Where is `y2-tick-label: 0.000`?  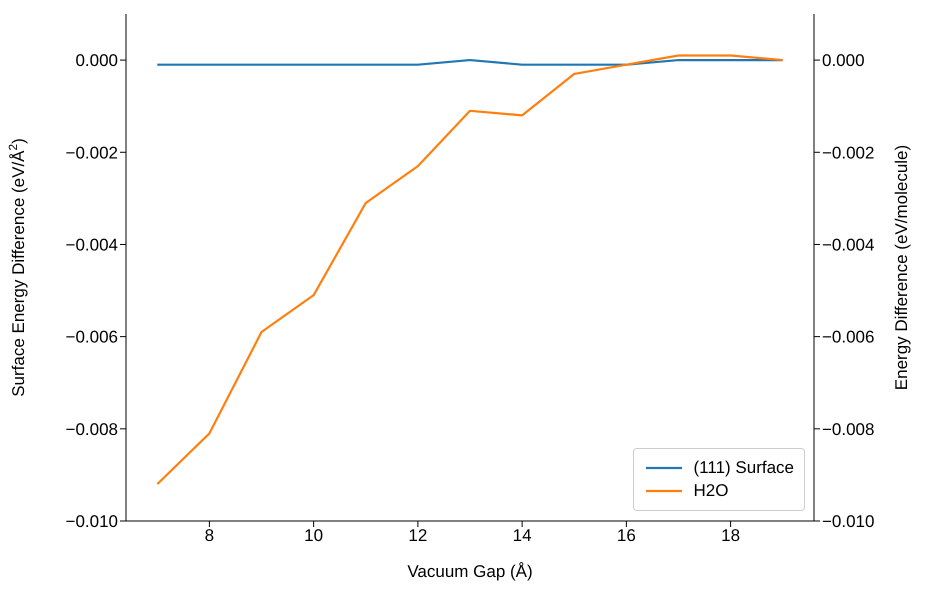
y2-tick-label: 0.000 is located at coordinates (843, 60).